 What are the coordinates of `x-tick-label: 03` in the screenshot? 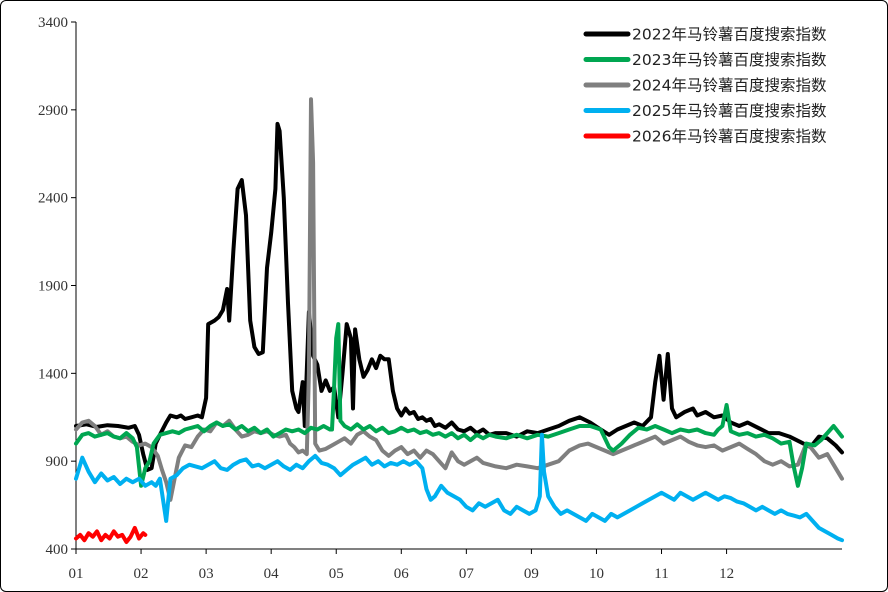 It's located at (206, 574).